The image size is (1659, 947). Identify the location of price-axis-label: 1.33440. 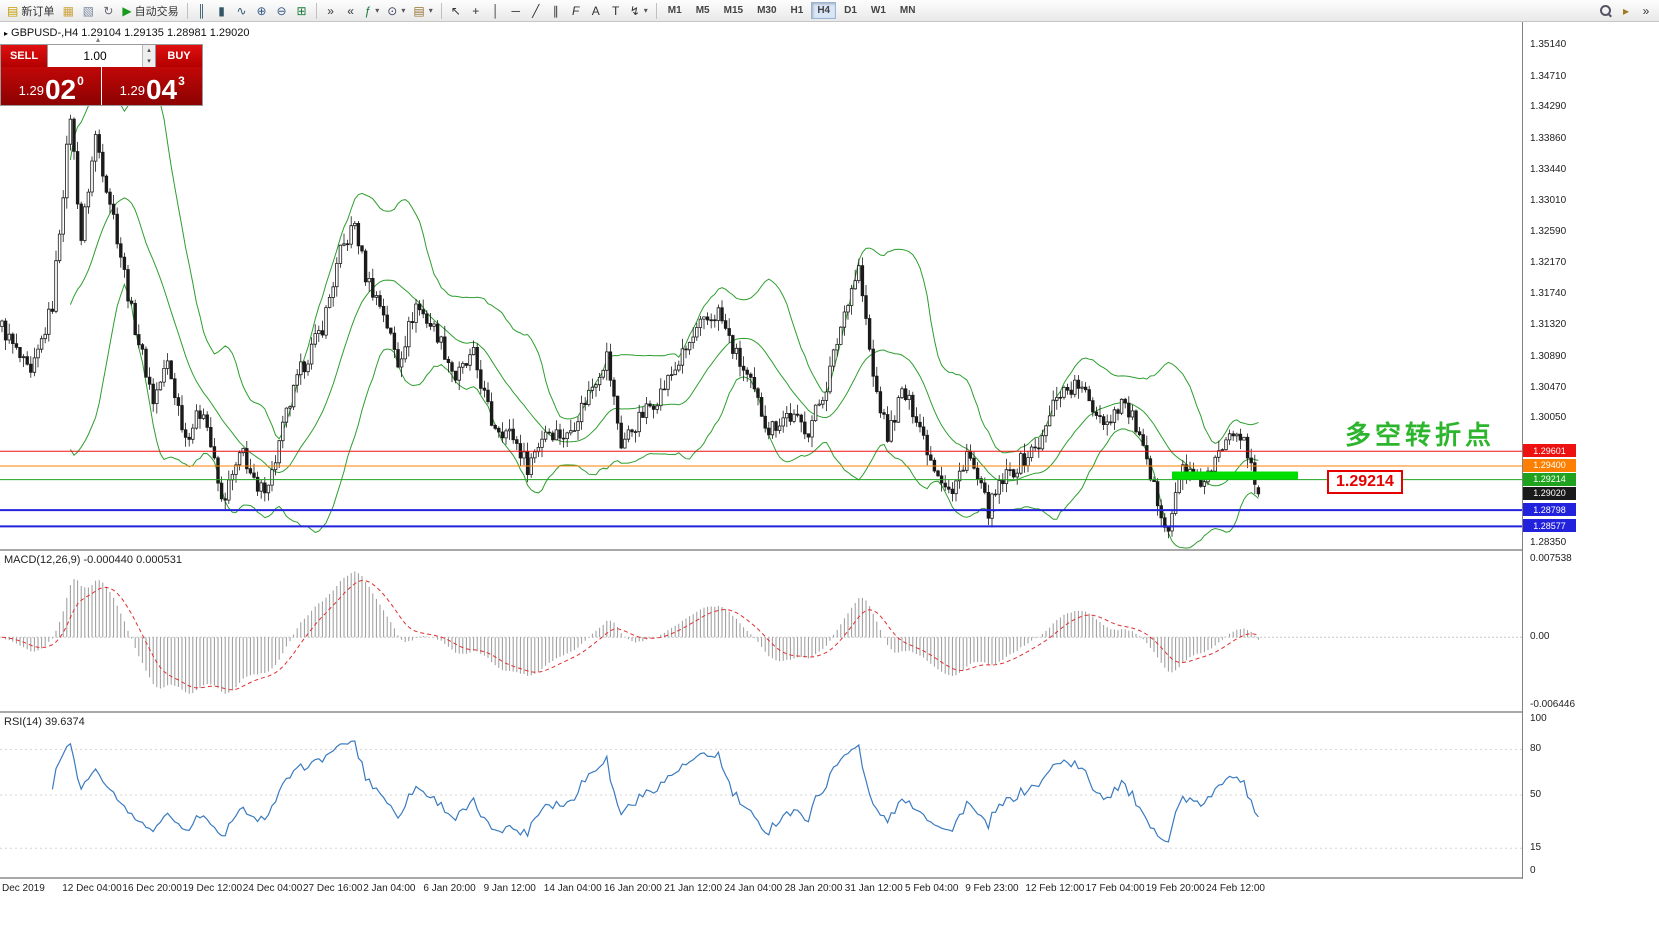
(1548, 169).